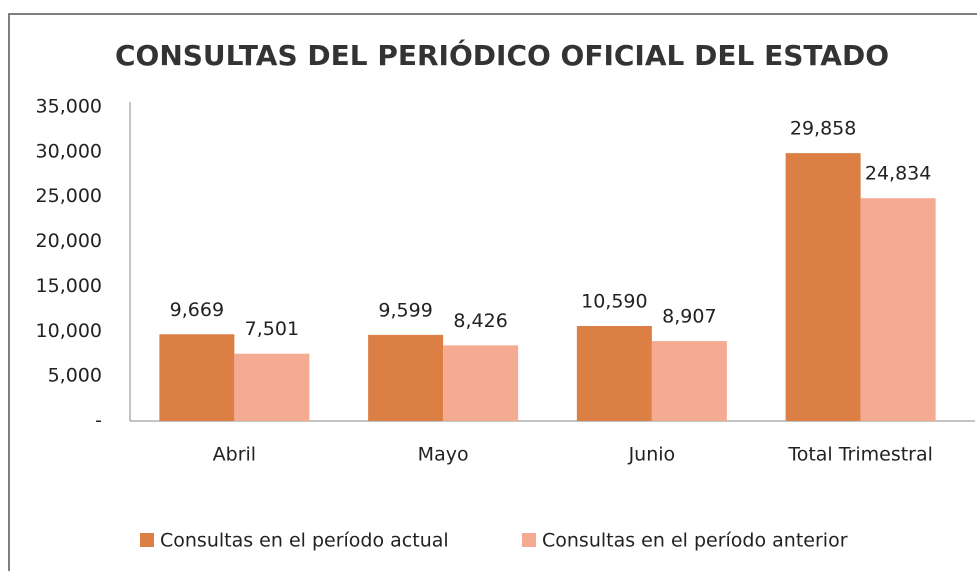  Describe the element at coordinates (898, 174) in the screenshot. I see `data-label: 24,834` at that location.